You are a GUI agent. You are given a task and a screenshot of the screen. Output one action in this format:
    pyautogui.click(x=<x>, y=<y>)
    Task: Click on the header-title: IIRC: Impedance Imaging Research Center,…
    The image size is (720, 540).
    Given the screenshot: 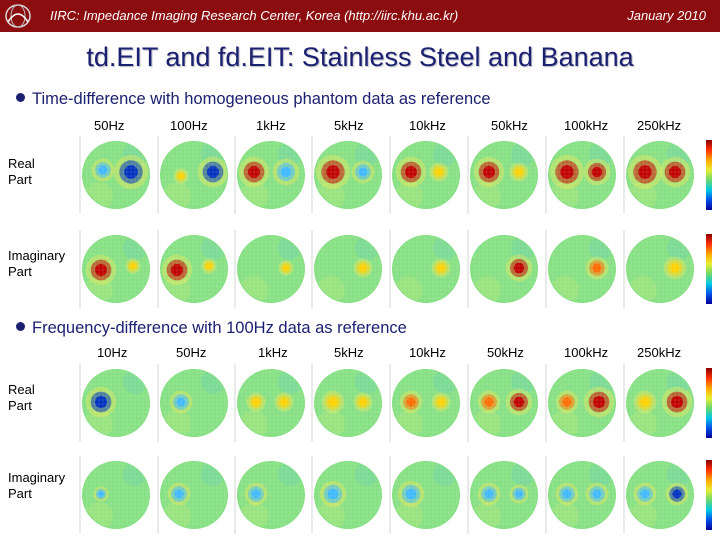 What is the action you would take?
    pyautogui.click(x=254, y=15)
    